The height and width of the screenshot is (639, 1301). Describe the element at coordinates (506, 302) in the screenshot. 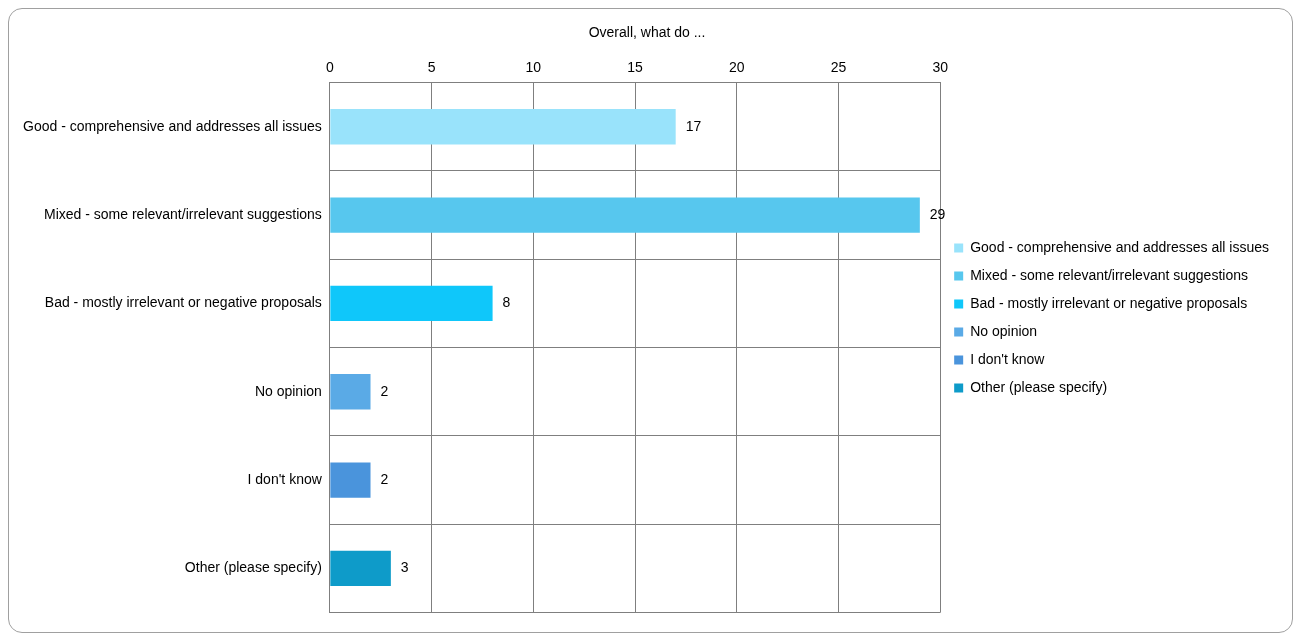

I see `data-label: 8` at that location.